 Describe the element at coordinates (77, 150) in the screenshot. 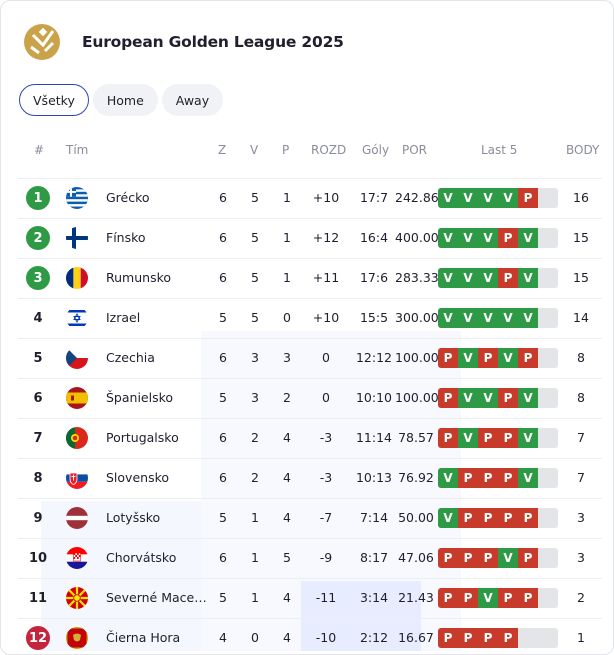

I see `col-team: Tím` at that location.